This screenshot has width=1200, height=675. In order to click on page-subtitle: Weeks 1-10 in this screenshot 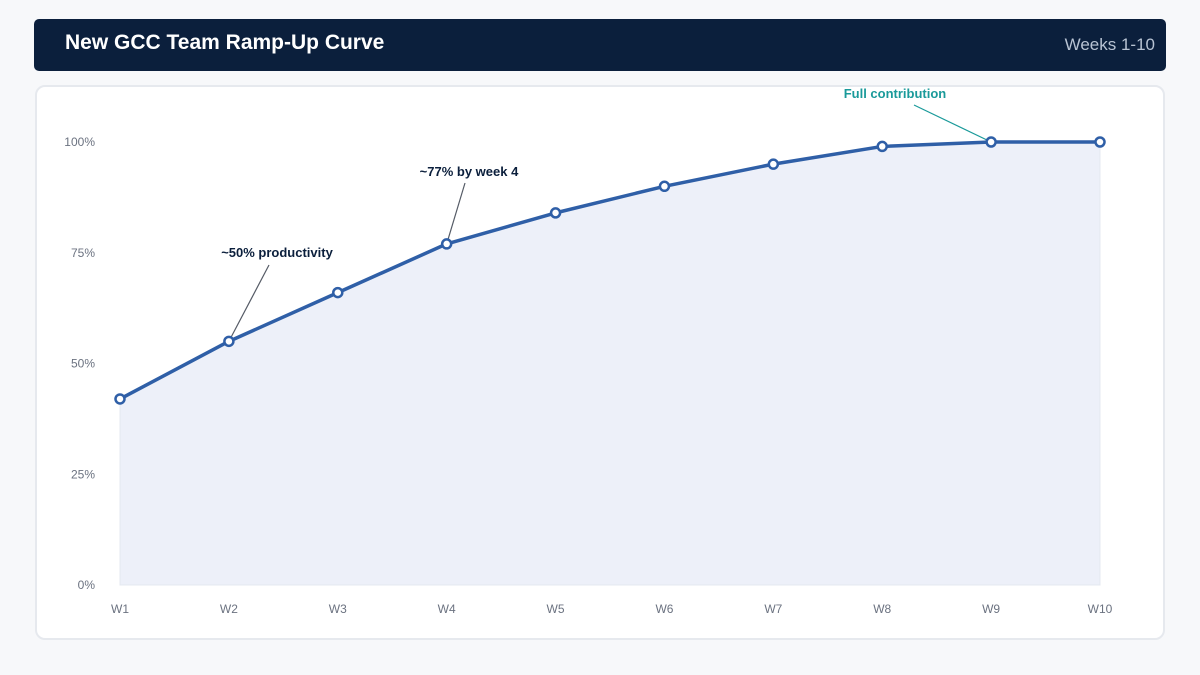, I will do `click(1109, 44)`.